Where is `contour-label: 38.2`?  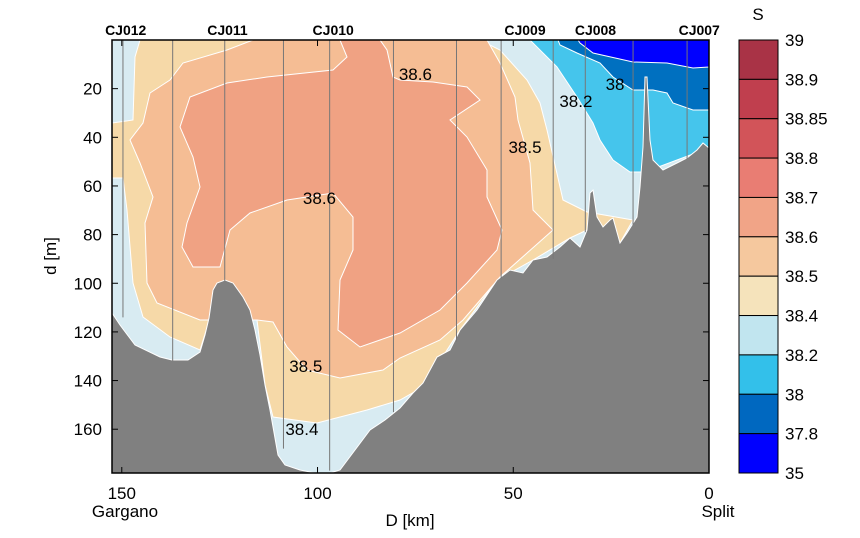 contour-label: 38.2 is located at coordinates (575, 101).